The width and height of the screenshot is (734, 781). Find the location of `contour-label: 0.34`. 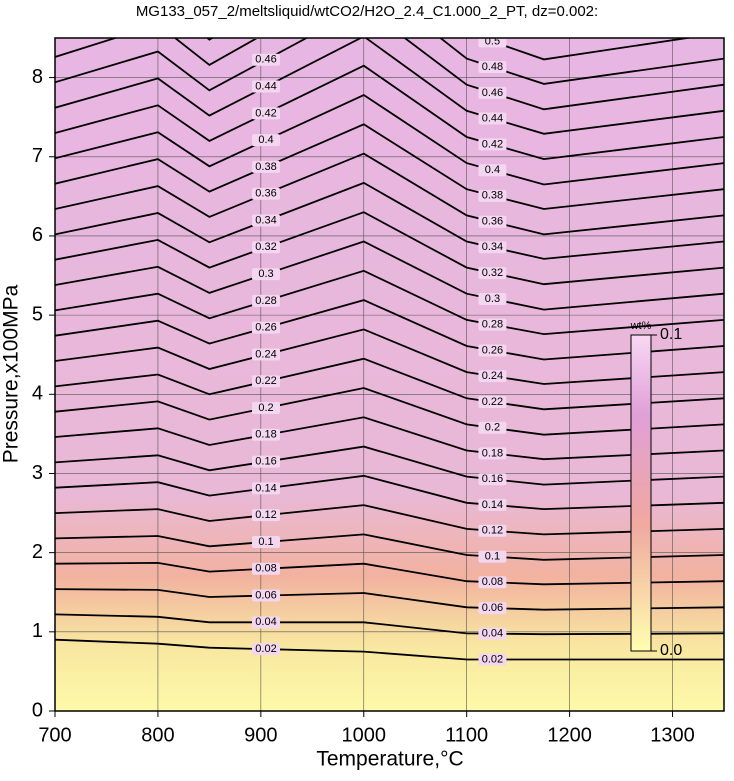

contour-label: 0.34 is located at coordinates (492, 247).